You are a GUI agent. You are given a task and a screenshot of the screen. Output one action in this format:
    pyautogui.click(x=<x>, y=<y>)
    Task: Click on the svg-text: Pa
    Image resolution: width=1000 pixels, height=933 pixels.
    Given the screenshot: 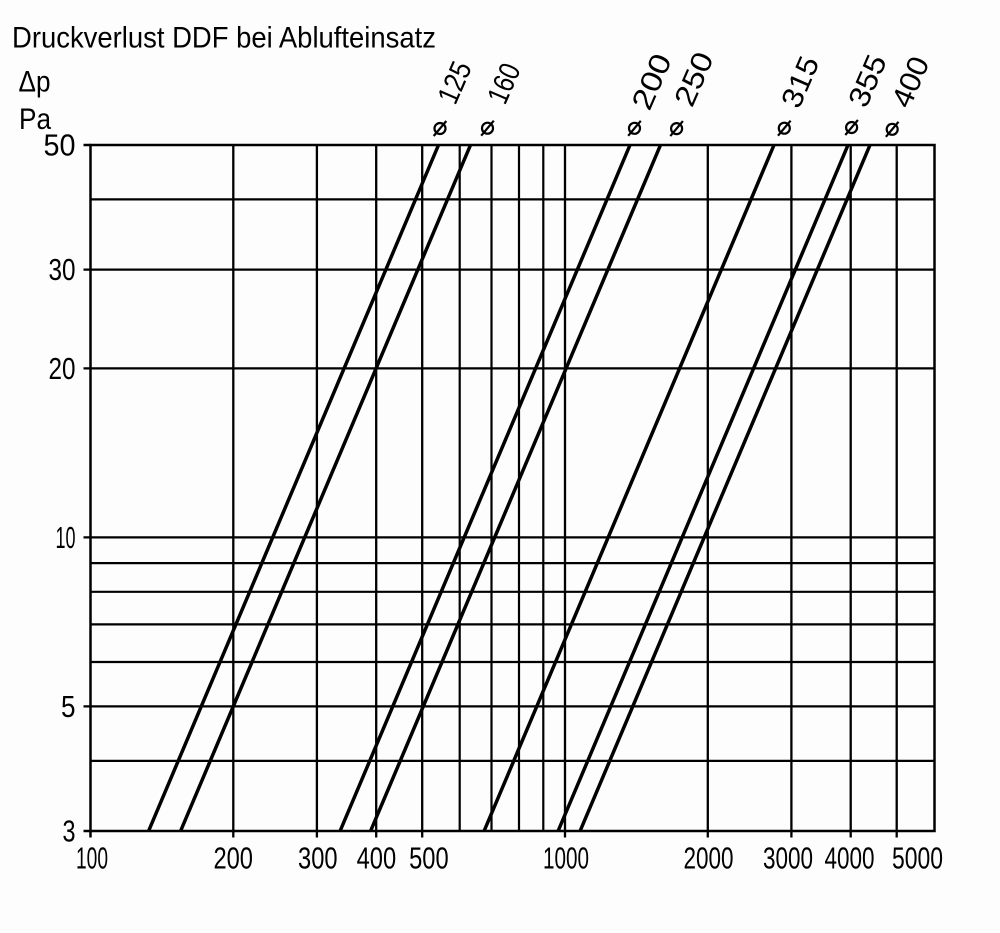 What is the action you would take?
    pyautogui.click(x=35, y=119)
    